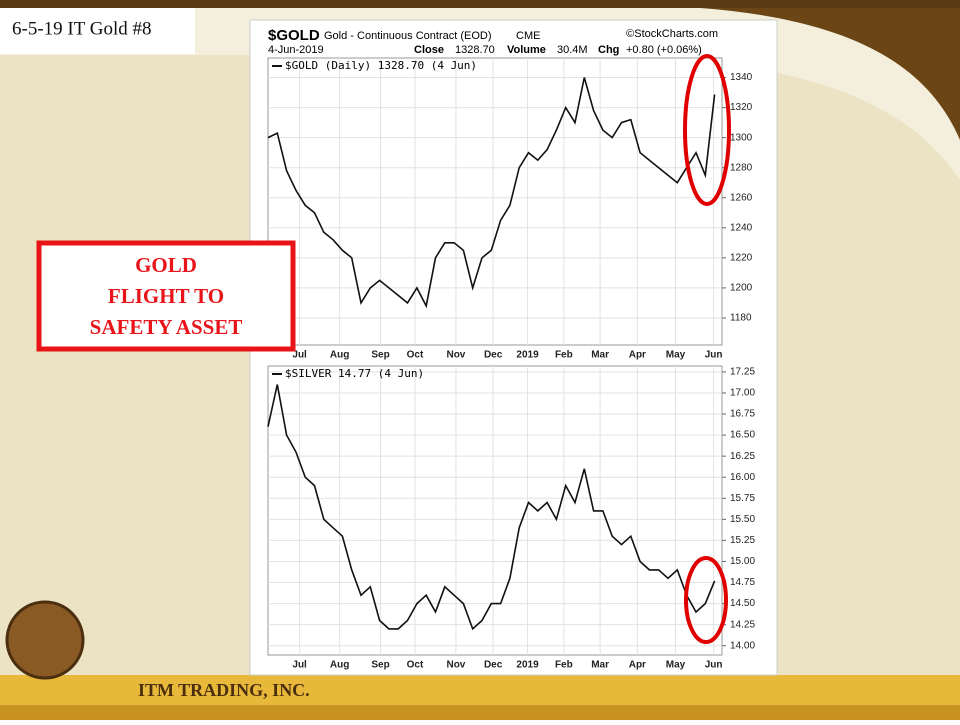 This screenshot has height=725, width=960. Describe the element at coordinates (491, 193) in the screenshot. I see `series-line` at that location.